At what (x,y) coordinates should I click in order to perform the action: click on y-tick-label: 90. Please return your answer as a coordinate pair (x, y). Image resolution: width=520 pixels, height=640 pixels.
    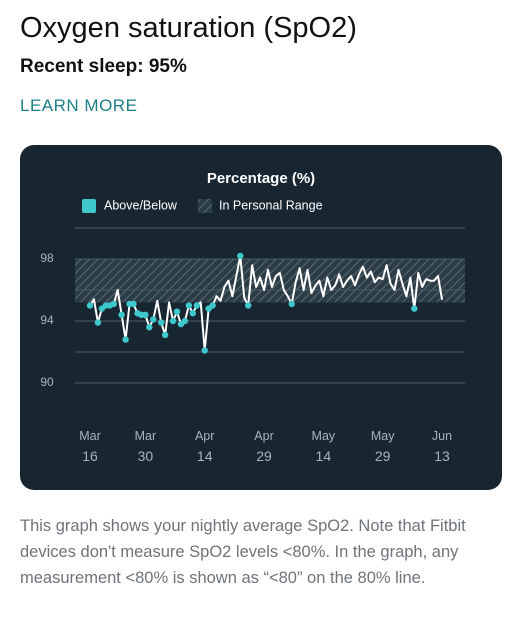
    Looking at the image, I should click on (47, 382).